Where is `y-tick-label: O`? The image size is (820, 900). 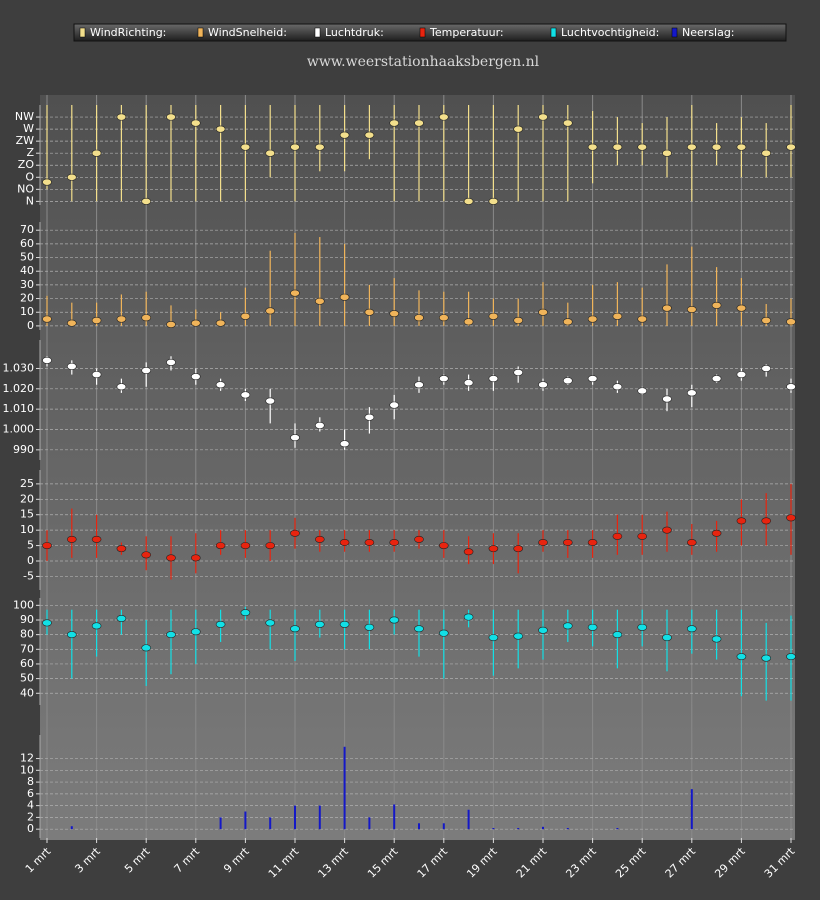
y-tick-label: O is located at coordinates (29, 176).